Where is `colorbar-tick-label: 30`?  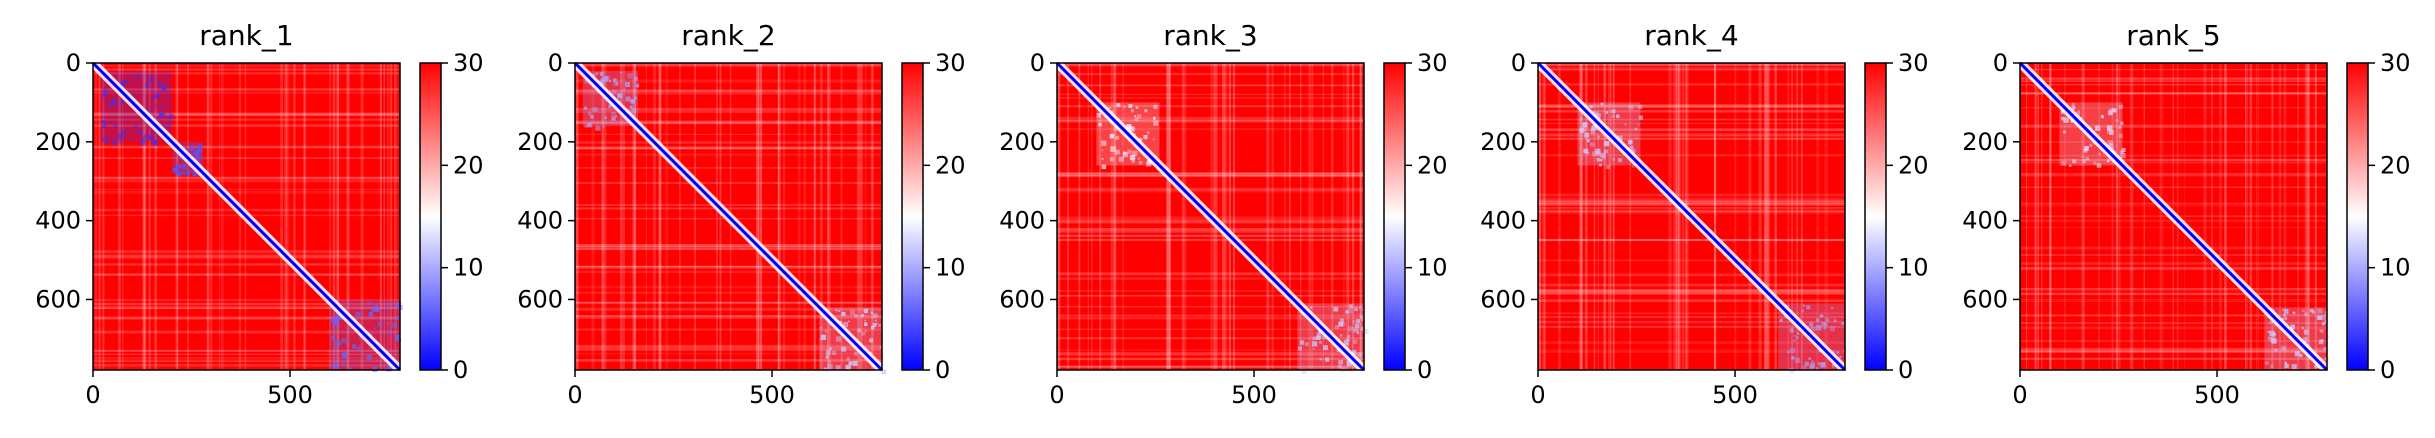
colorbar-tick-label: 30 is located at coordinates (468, 63).